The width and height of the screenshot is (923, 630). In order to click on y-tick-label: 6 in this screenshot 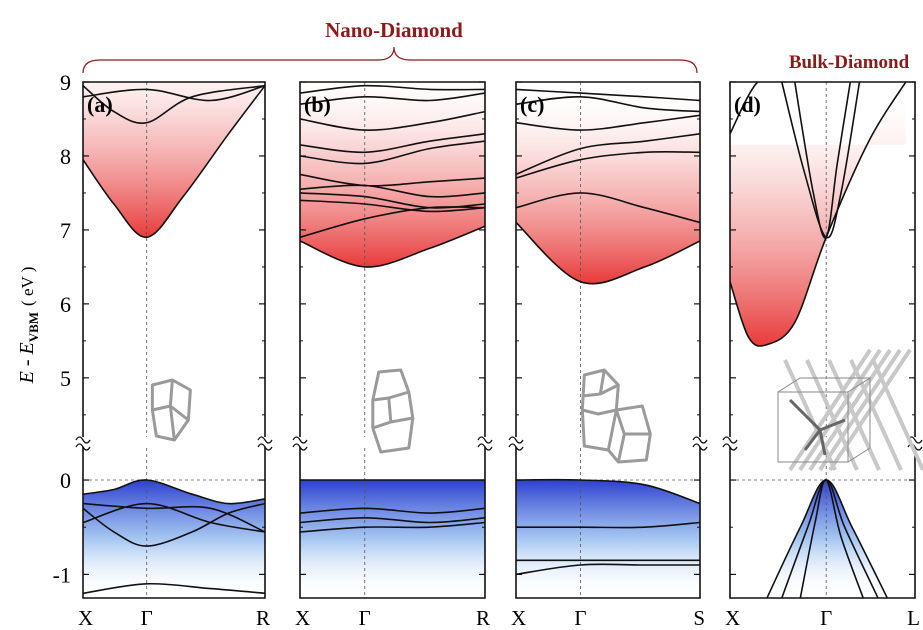, I will do `click(65, 304)`.